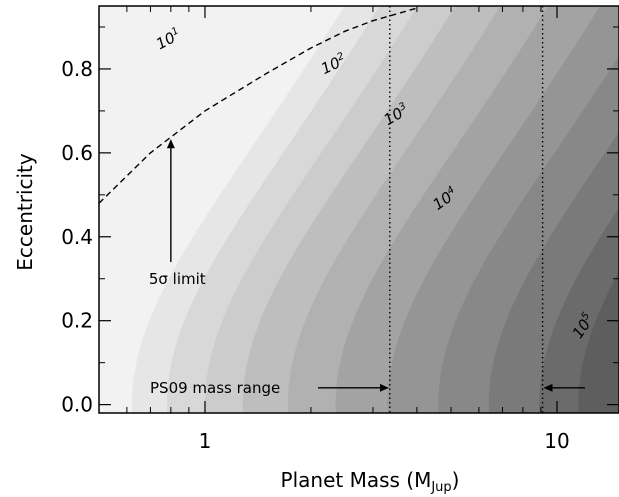 This screenshot has width=619, height=497. Describe the element at coordinates (440, 487) in the screenshot. I see `x-axis-label-subscript: Jup` at that location.